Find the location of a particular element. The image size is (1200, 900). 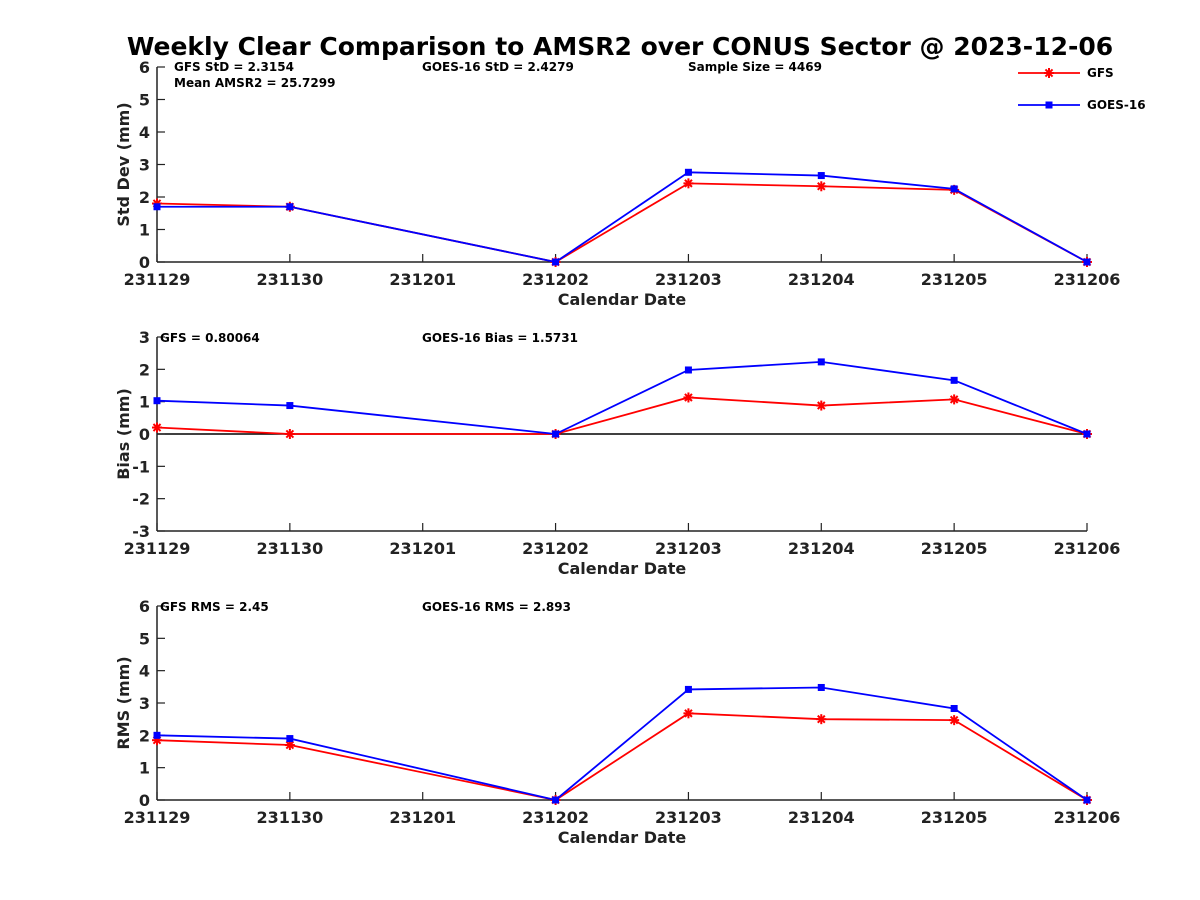

legend-item-goes16: GOES-16 is located at coordinates (1082, 105).